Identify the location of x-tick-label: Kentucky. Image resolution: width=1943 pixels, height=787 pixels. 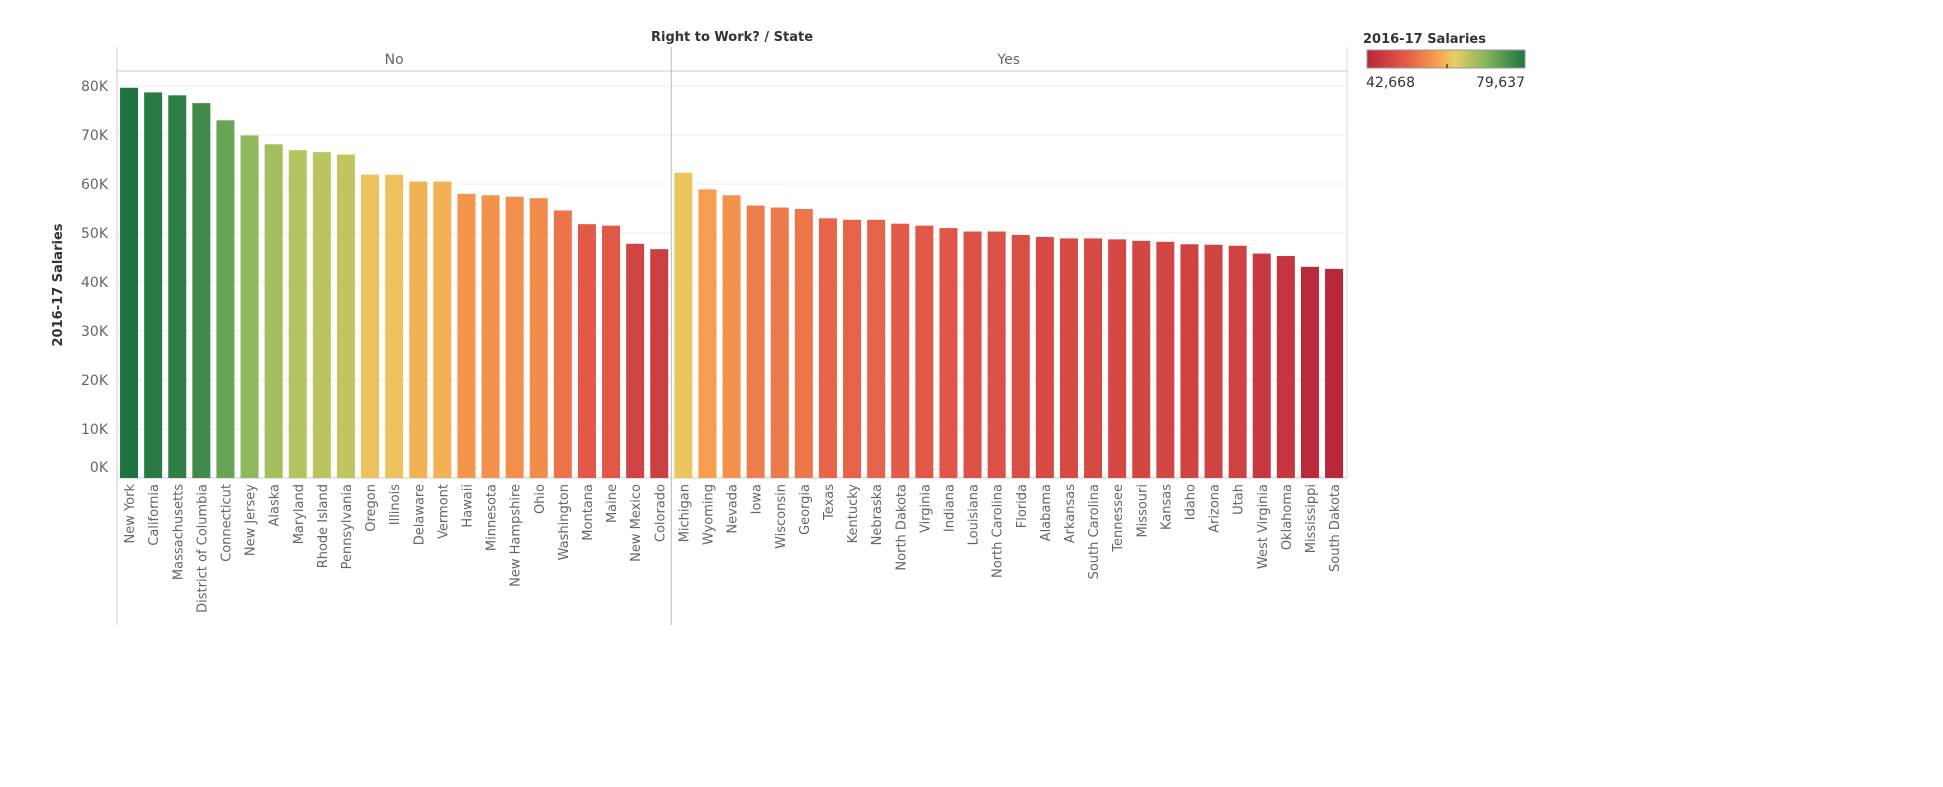
(853, 514).